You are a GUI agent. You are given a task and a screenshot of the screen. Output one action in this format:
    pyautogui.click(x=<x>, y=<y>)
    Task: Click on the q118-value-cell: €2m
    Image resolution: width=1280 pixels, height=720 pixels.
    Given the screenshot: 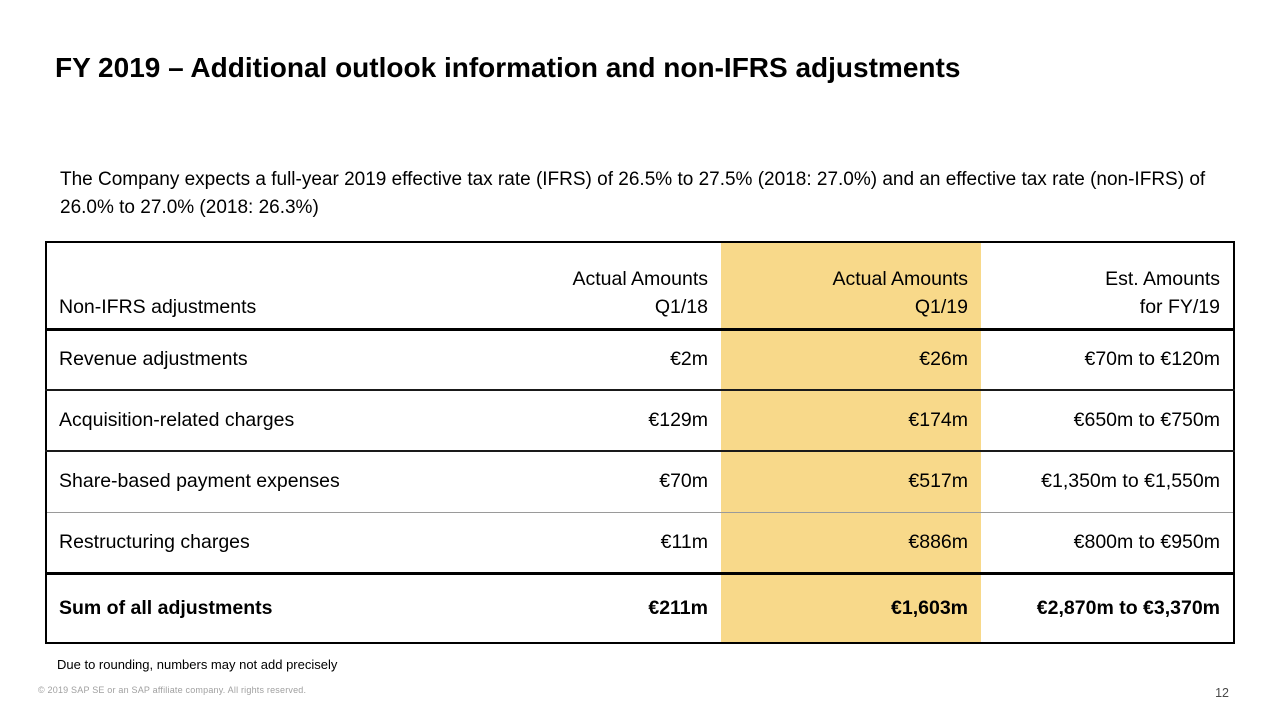 What is the action you would take?
    pyautogui.click(x=593, y=360)
    